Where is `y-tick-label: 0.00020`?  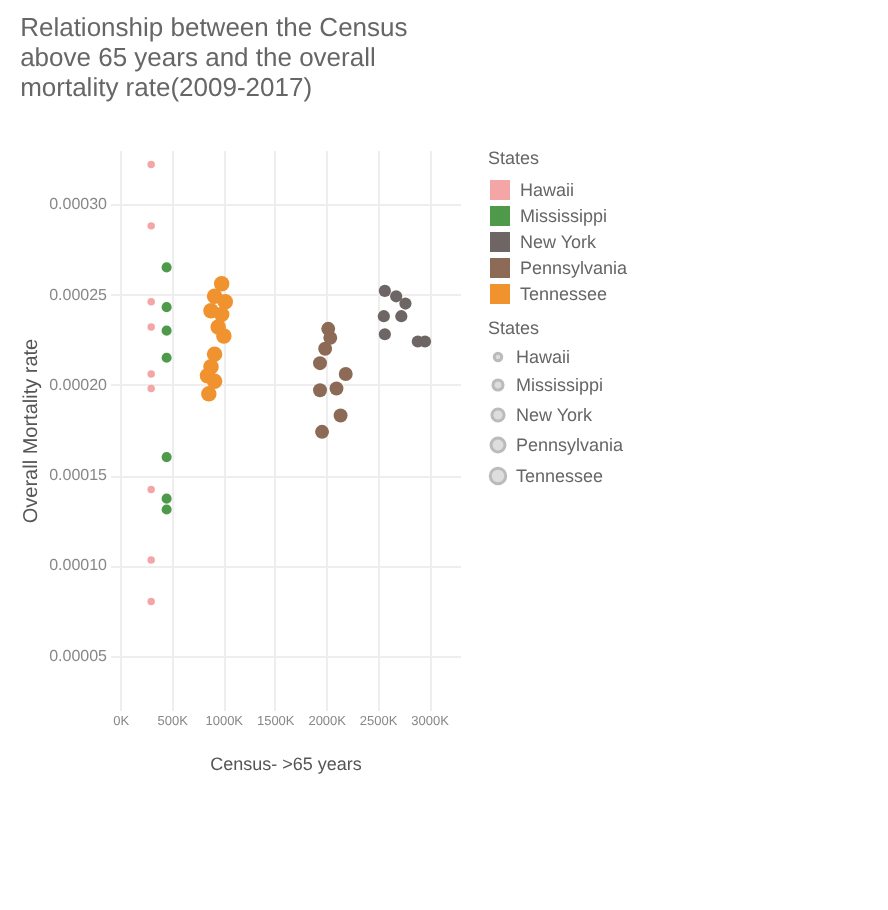
y-tick-label: 0.00020 is located at coordinates (79, 384).